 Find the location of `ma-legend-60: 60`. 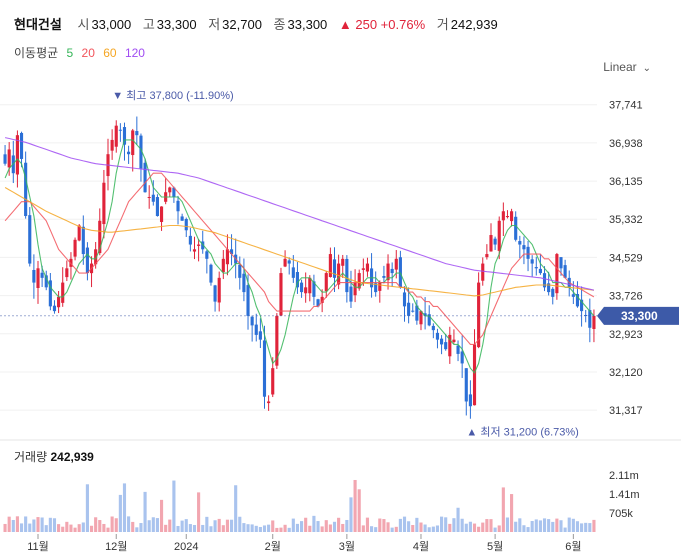

ma-legend-60: 60 is located at coordinates (110, 53).